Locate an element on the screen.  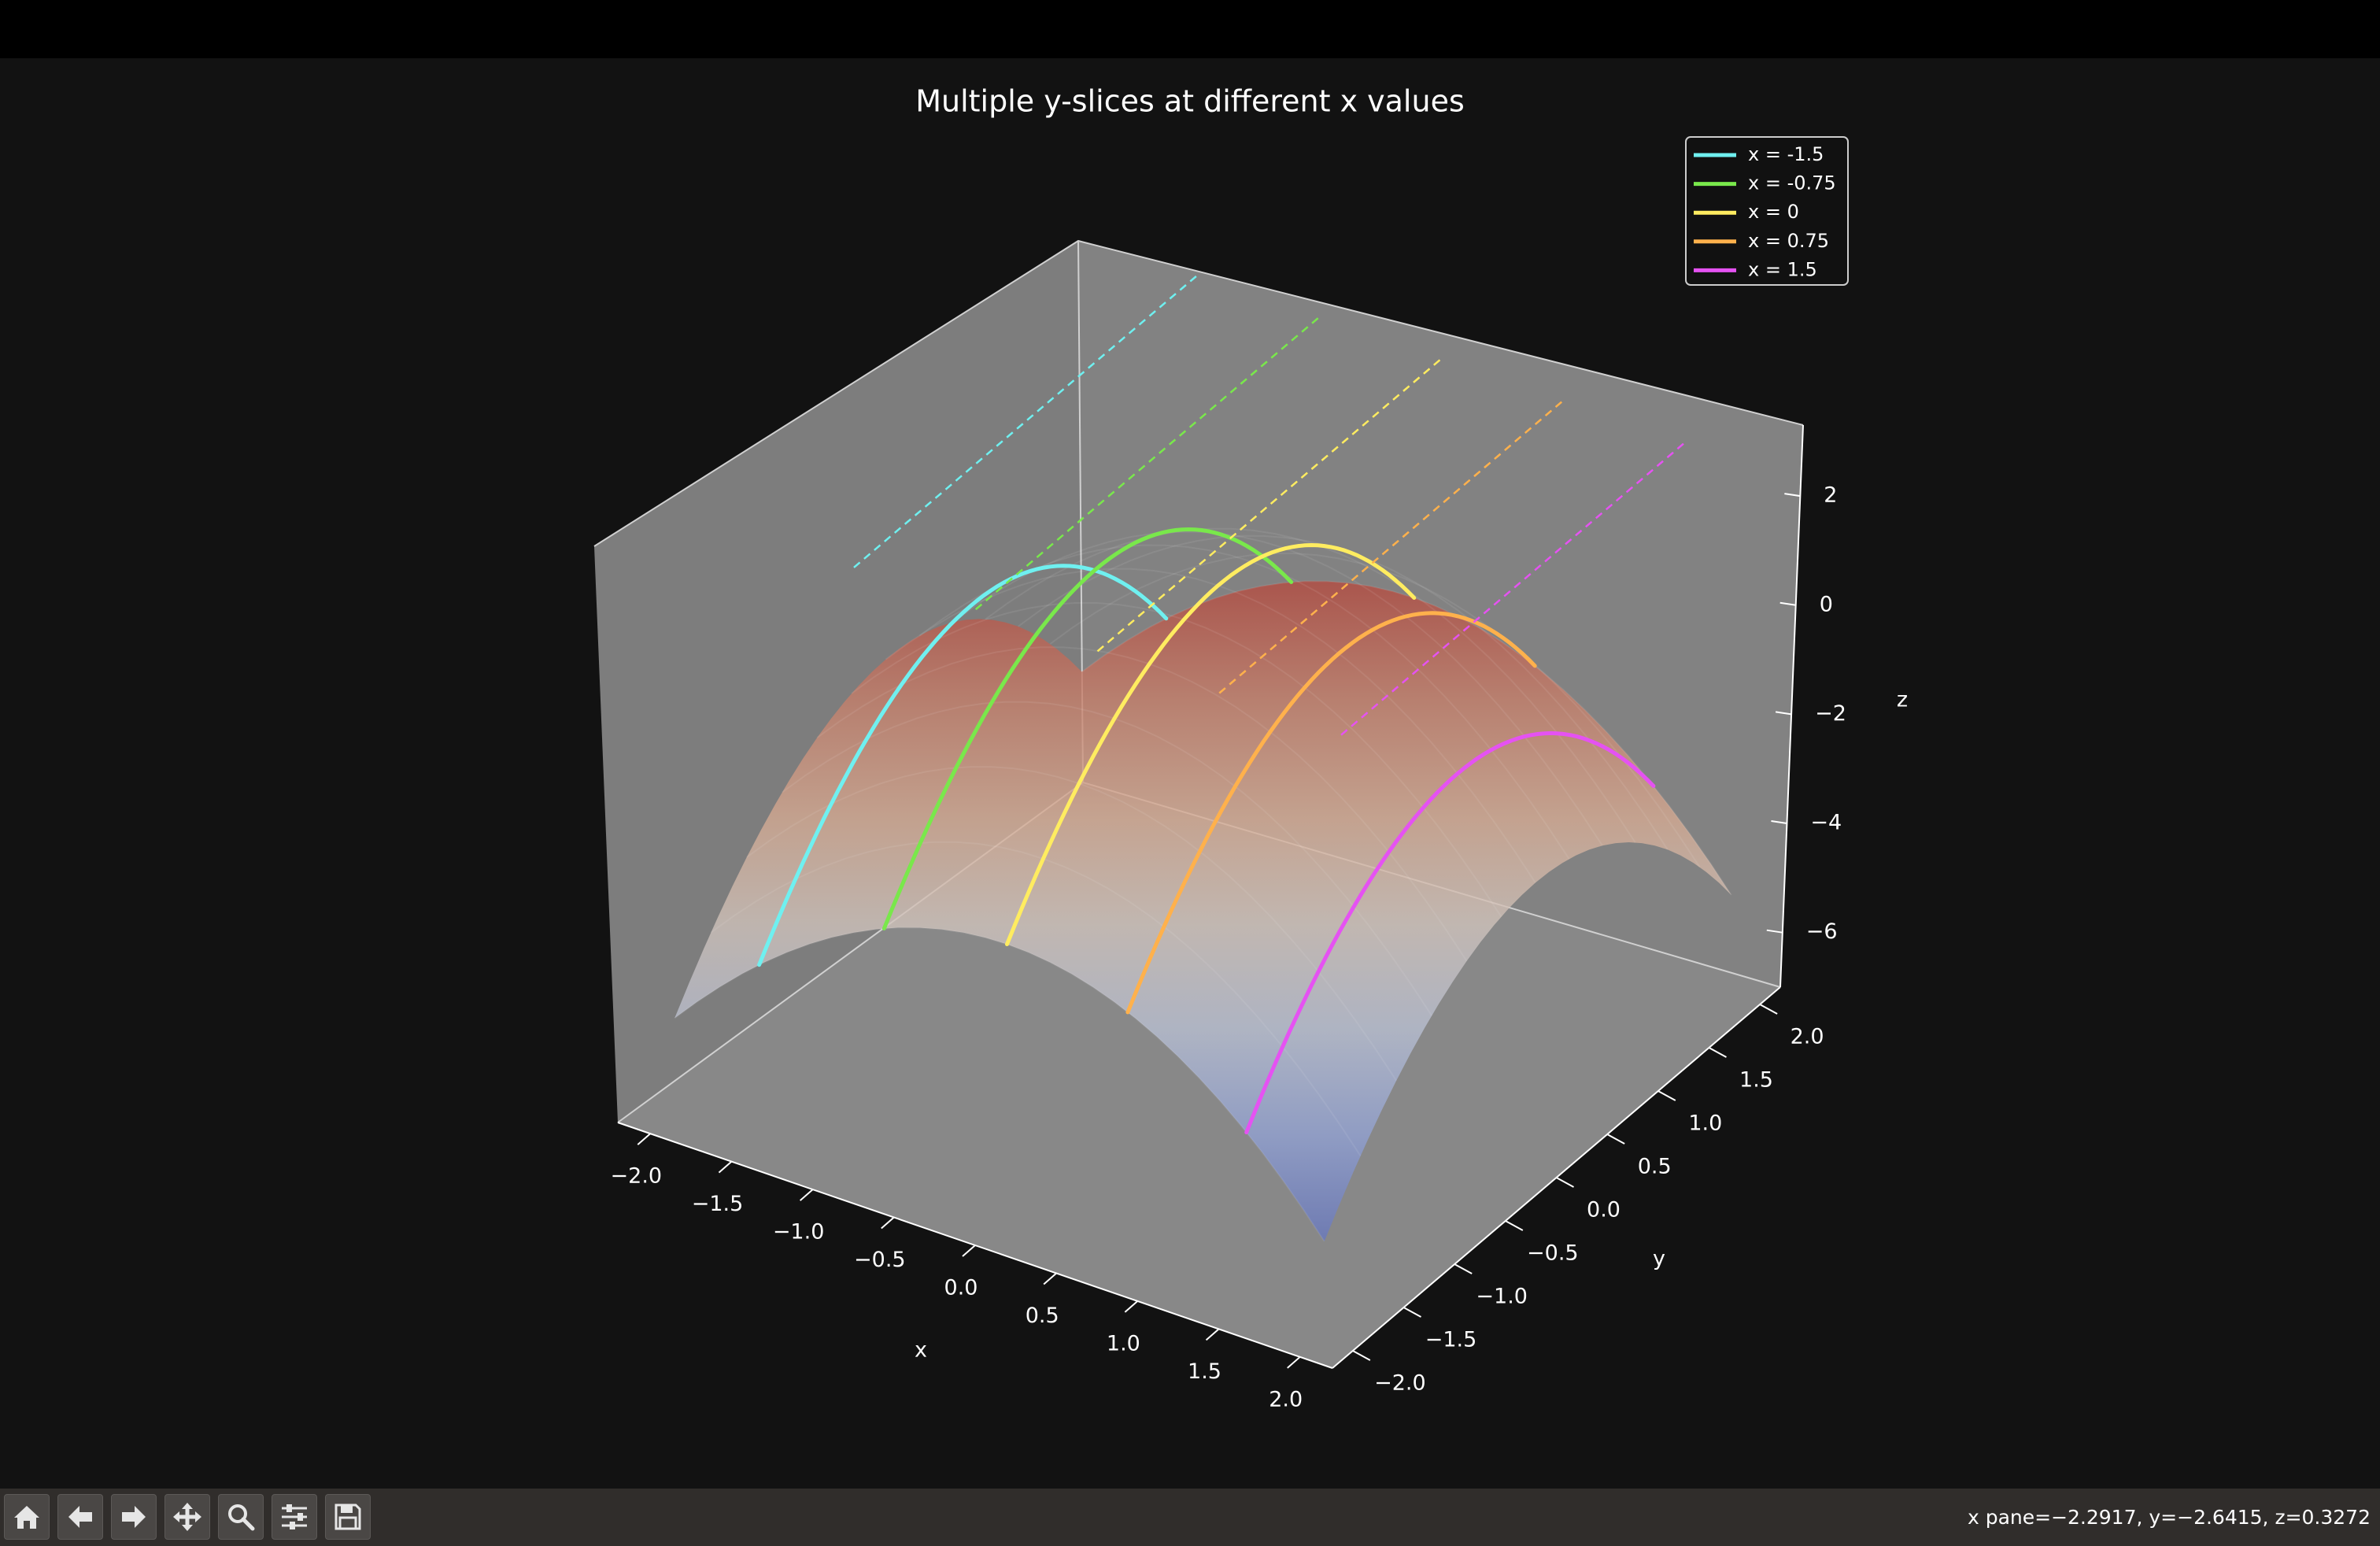
z-axis-line is located at coordinates (1791, 706).